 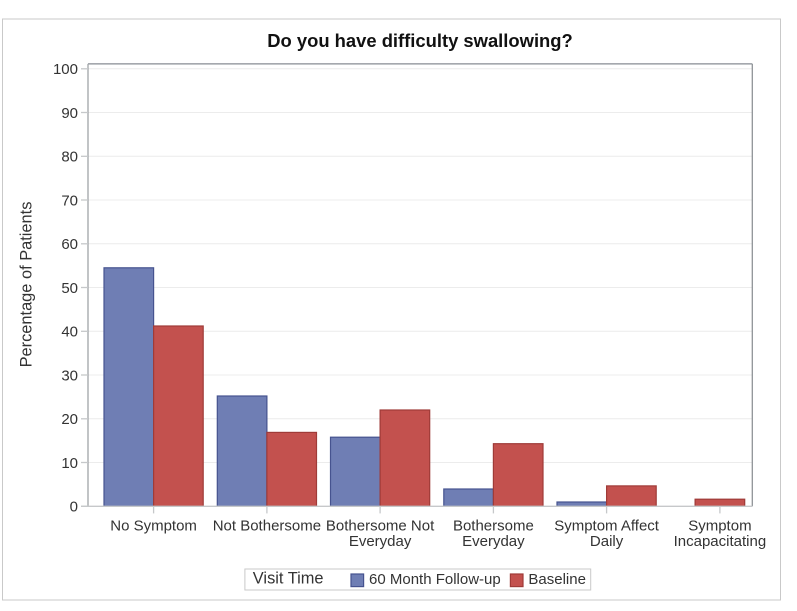 I want to click on svg-text: Bothersome, so click(x=493, y=526).